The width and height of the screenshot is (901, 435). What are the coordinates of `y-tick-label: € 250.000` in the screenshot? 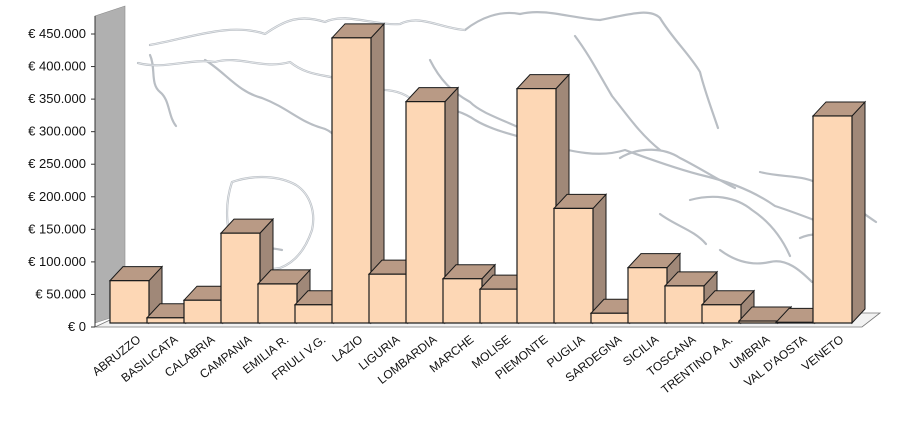 It's located at (57, 163).